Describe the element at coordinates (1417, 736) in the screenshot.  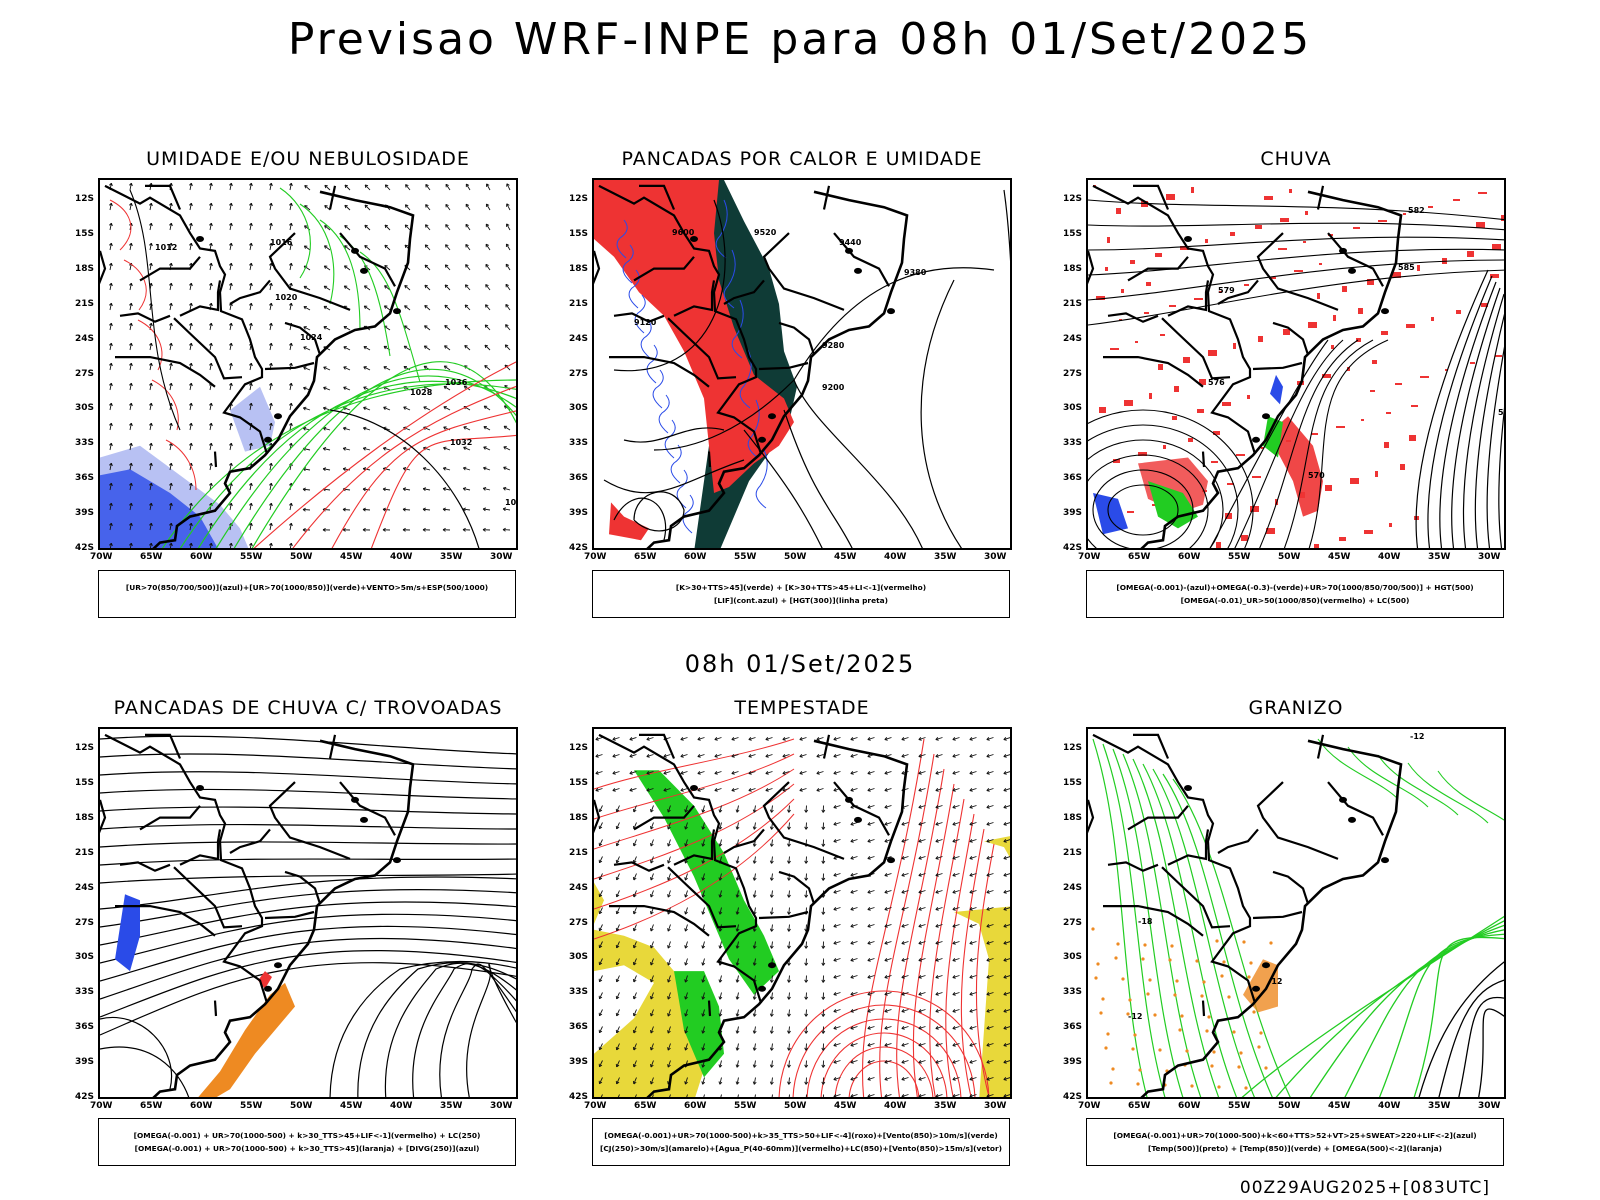
I see `contour-label: -12` at that location.